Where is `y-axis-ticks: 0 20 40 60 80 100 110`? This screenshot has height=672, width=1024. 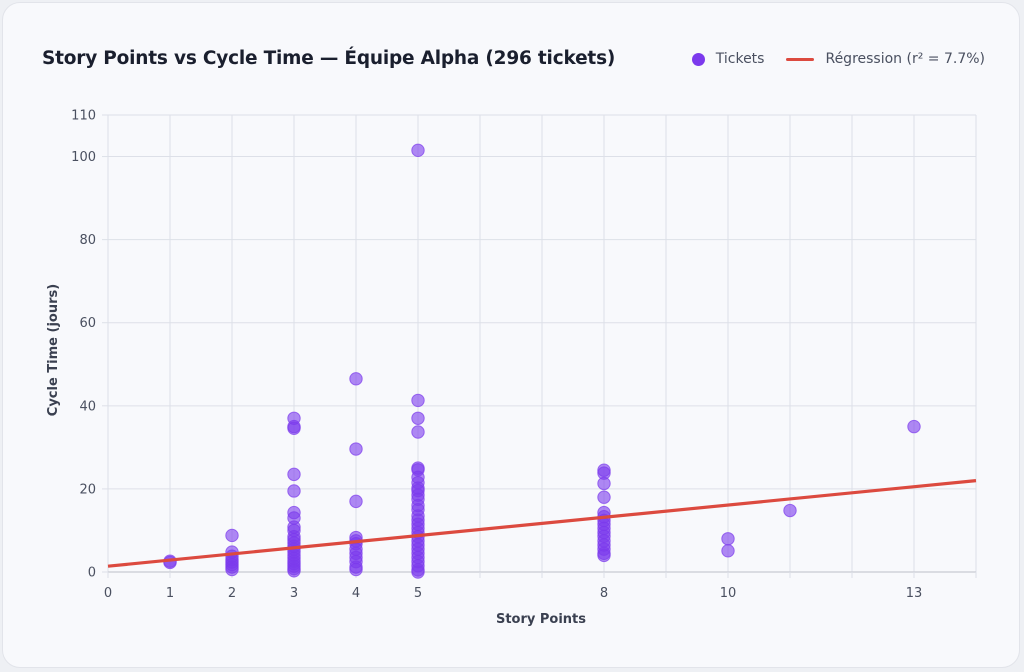 y-axis-ticks: 0 20 40 60 80 100 110 is located at coordinates (89, 345).